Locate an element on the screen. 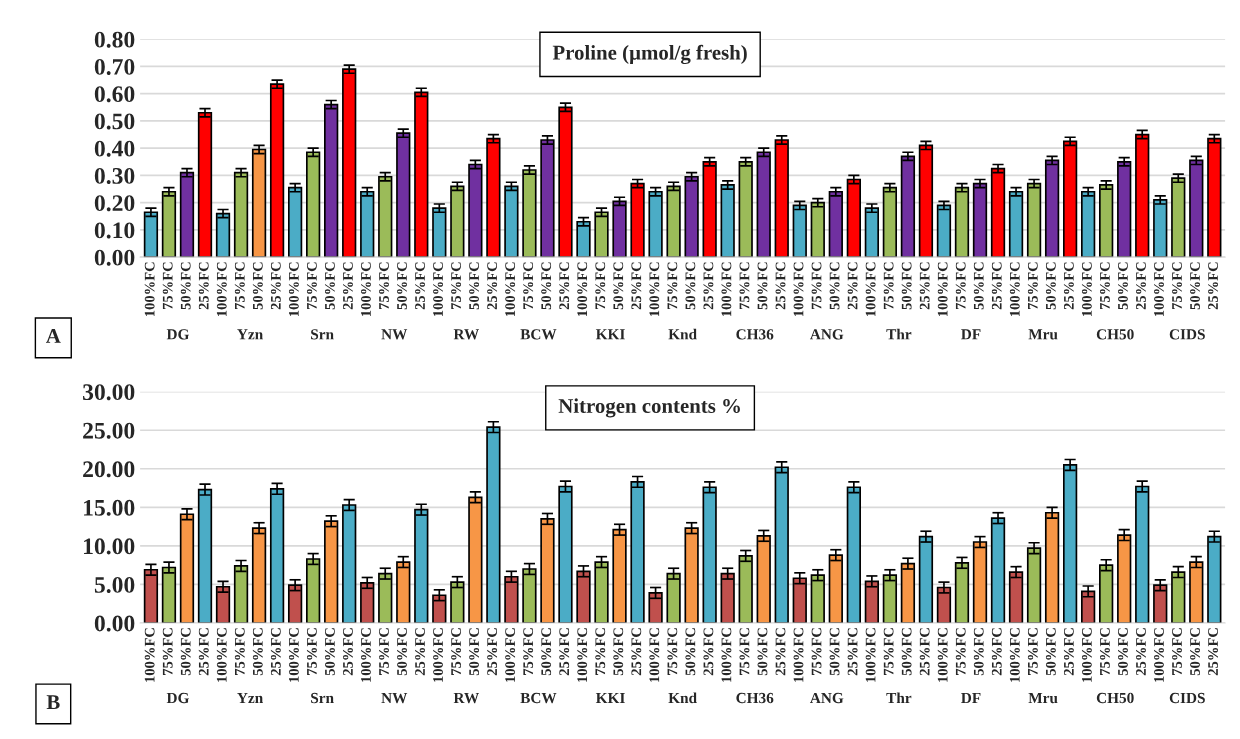 This screenshot has height=739, width=1240. text: A is located at coordinates (53, 336).